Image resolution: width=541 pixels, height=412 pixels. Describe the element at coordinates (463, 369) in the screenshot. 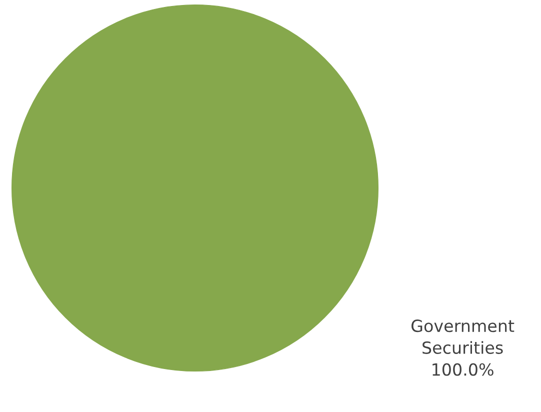

I see `data-label: 100.0%` at that location.